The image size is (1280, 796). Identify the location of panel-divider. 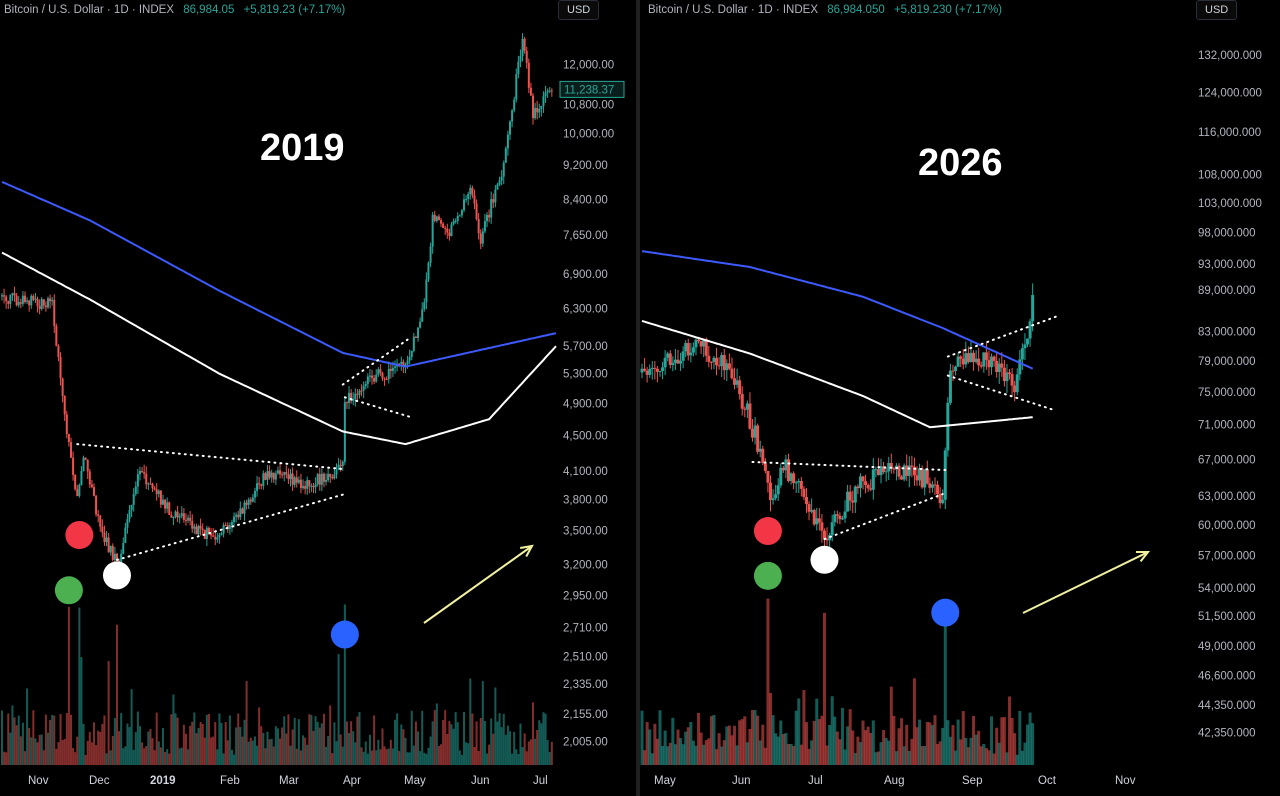
(638, 398).